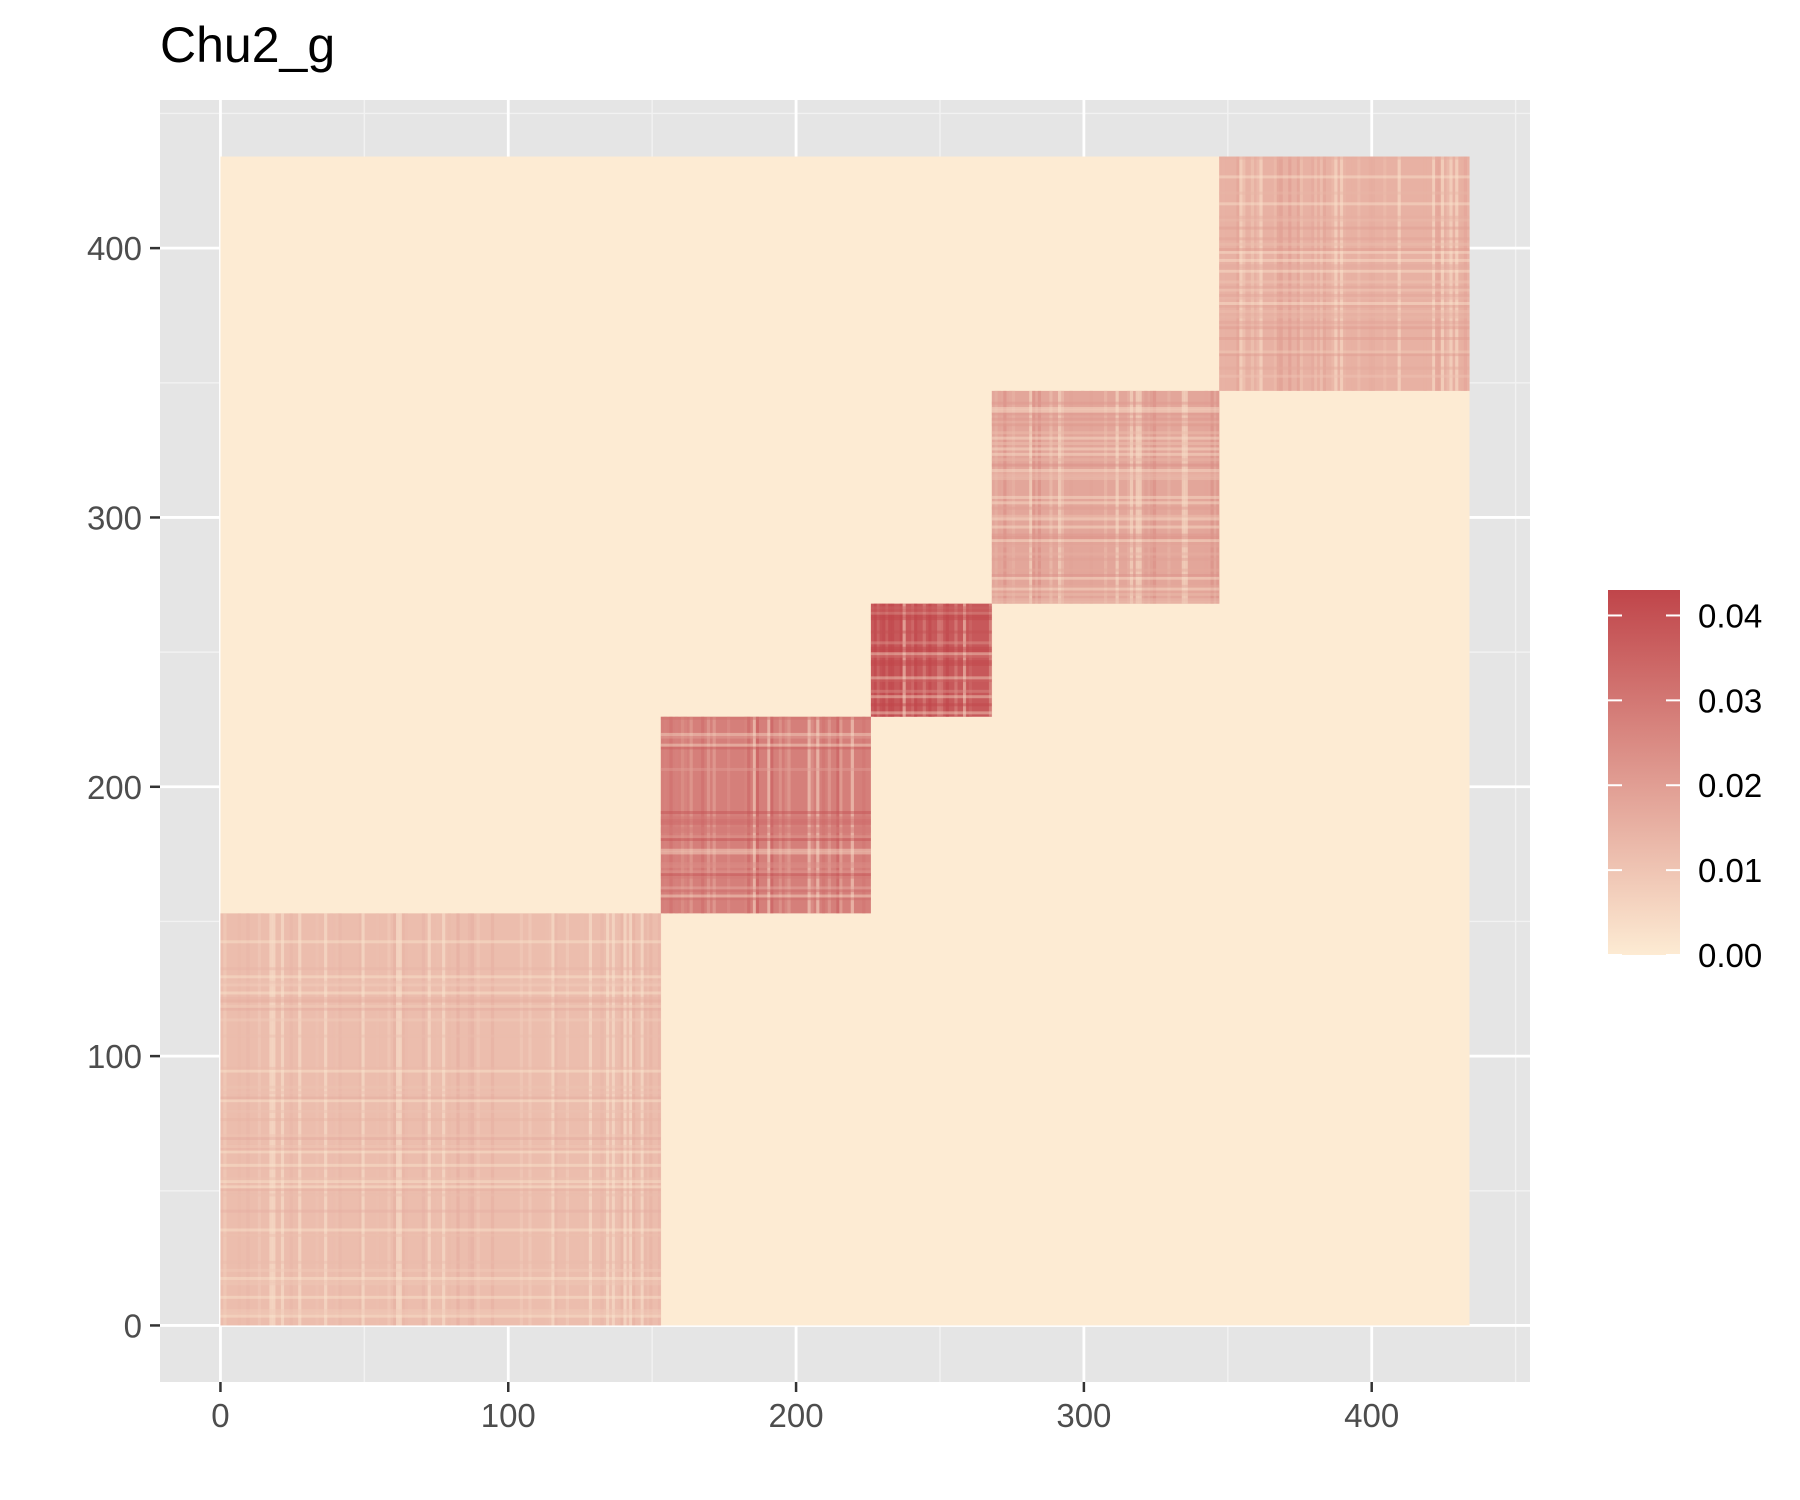 Image resolution: width=1800 pixels, height=1500 pixels. I want to click on y-tick-label: 400, so click(114, 248).